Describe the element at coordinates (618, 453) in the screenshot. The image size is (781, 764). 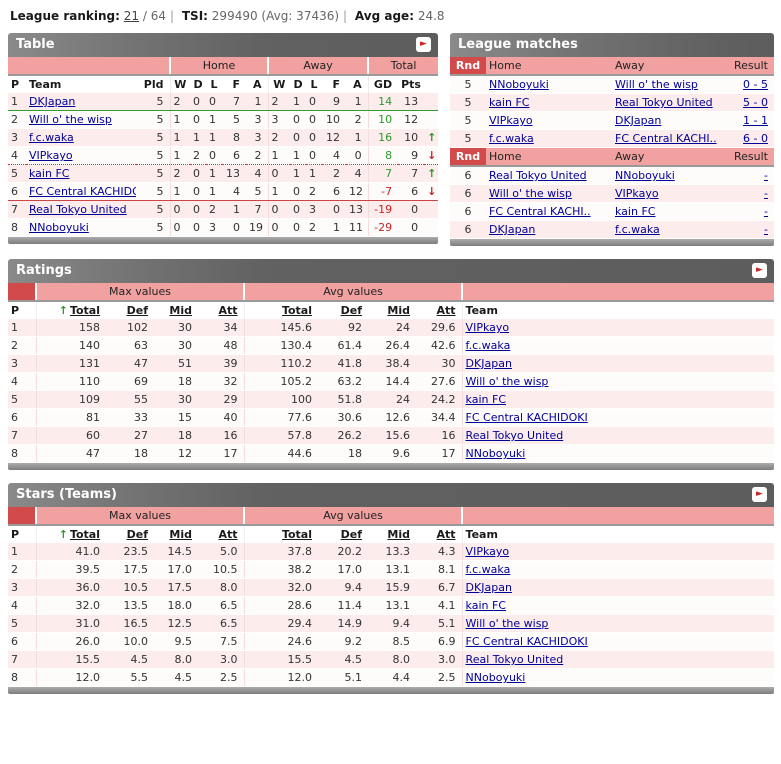
I see `team-cell: NNoboyuki` at that location.